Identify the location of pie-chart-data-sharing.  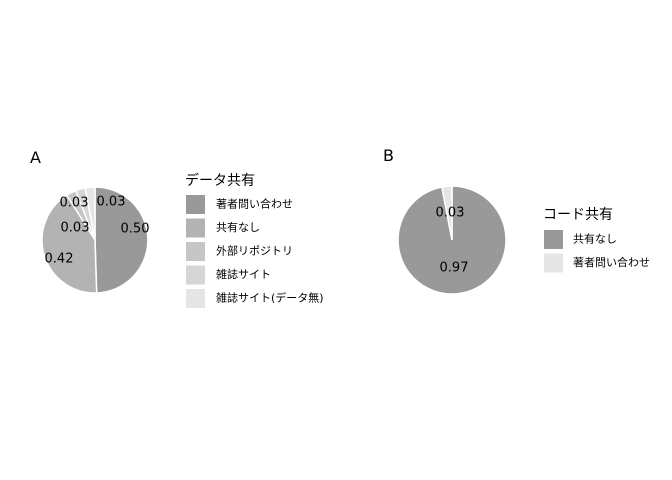
(95, 240).